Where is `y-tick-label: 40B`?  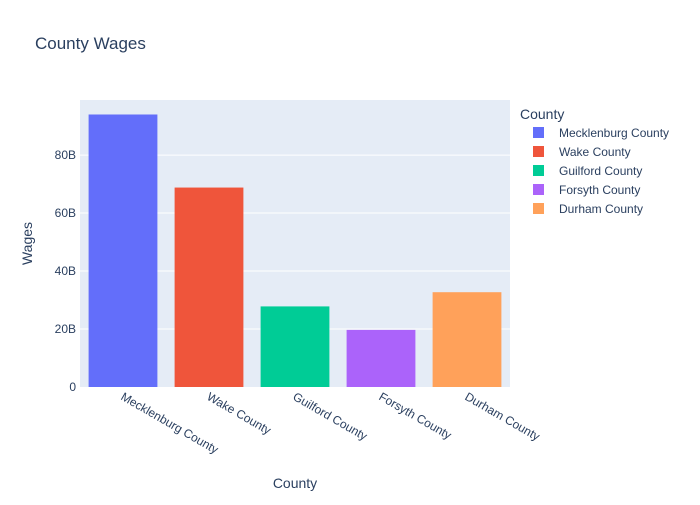
y-tick-label: 40B is located at coordinates (65, 271).